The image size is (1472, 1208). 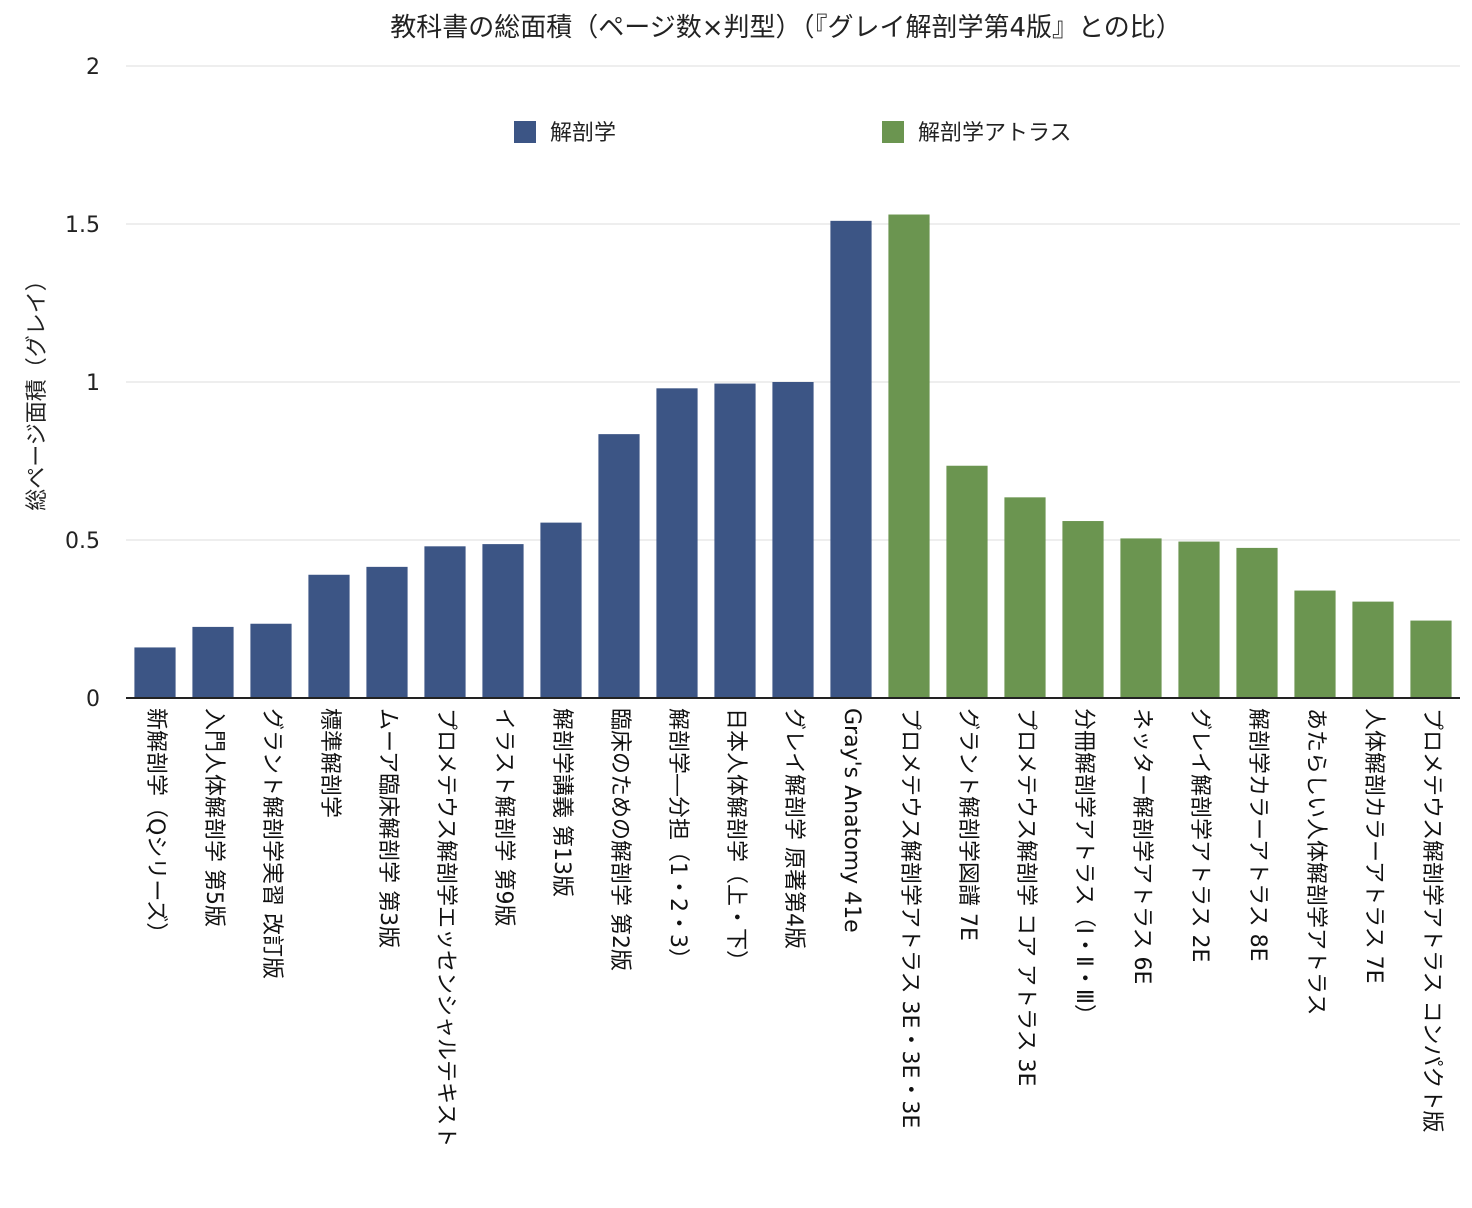 What do you see at coordinates (329, 763) in the screenshot?
I see `x-tick-label: 標準解剖学` at bounding box center [329, 763].